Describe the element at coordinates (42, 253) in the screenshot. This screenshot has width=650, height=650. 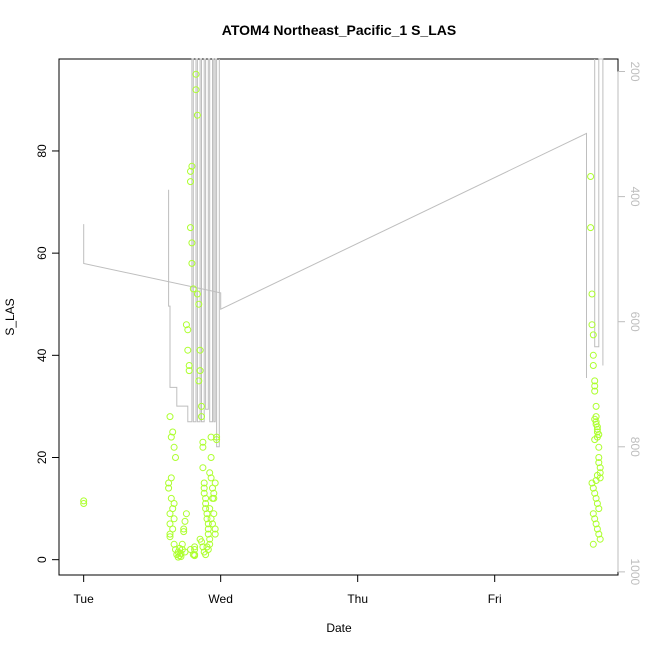
I see `y-tick-label: 60` at that location.